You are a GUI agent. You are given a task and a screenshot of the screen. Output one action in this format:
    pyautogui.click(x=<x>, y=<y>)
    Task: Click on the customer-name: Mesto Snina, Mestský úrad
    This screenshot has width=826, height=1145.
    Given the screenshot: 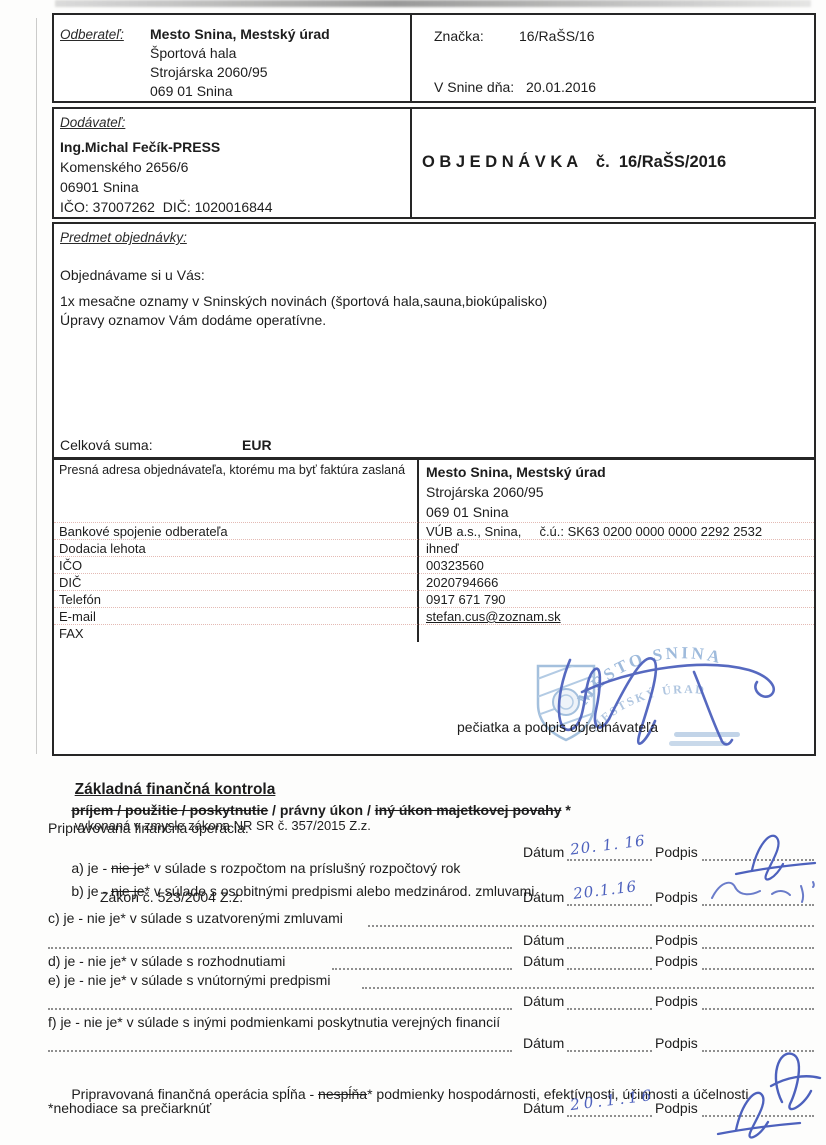 What is the action you would take?
    pyautogui.click(x=240, y=34)
    